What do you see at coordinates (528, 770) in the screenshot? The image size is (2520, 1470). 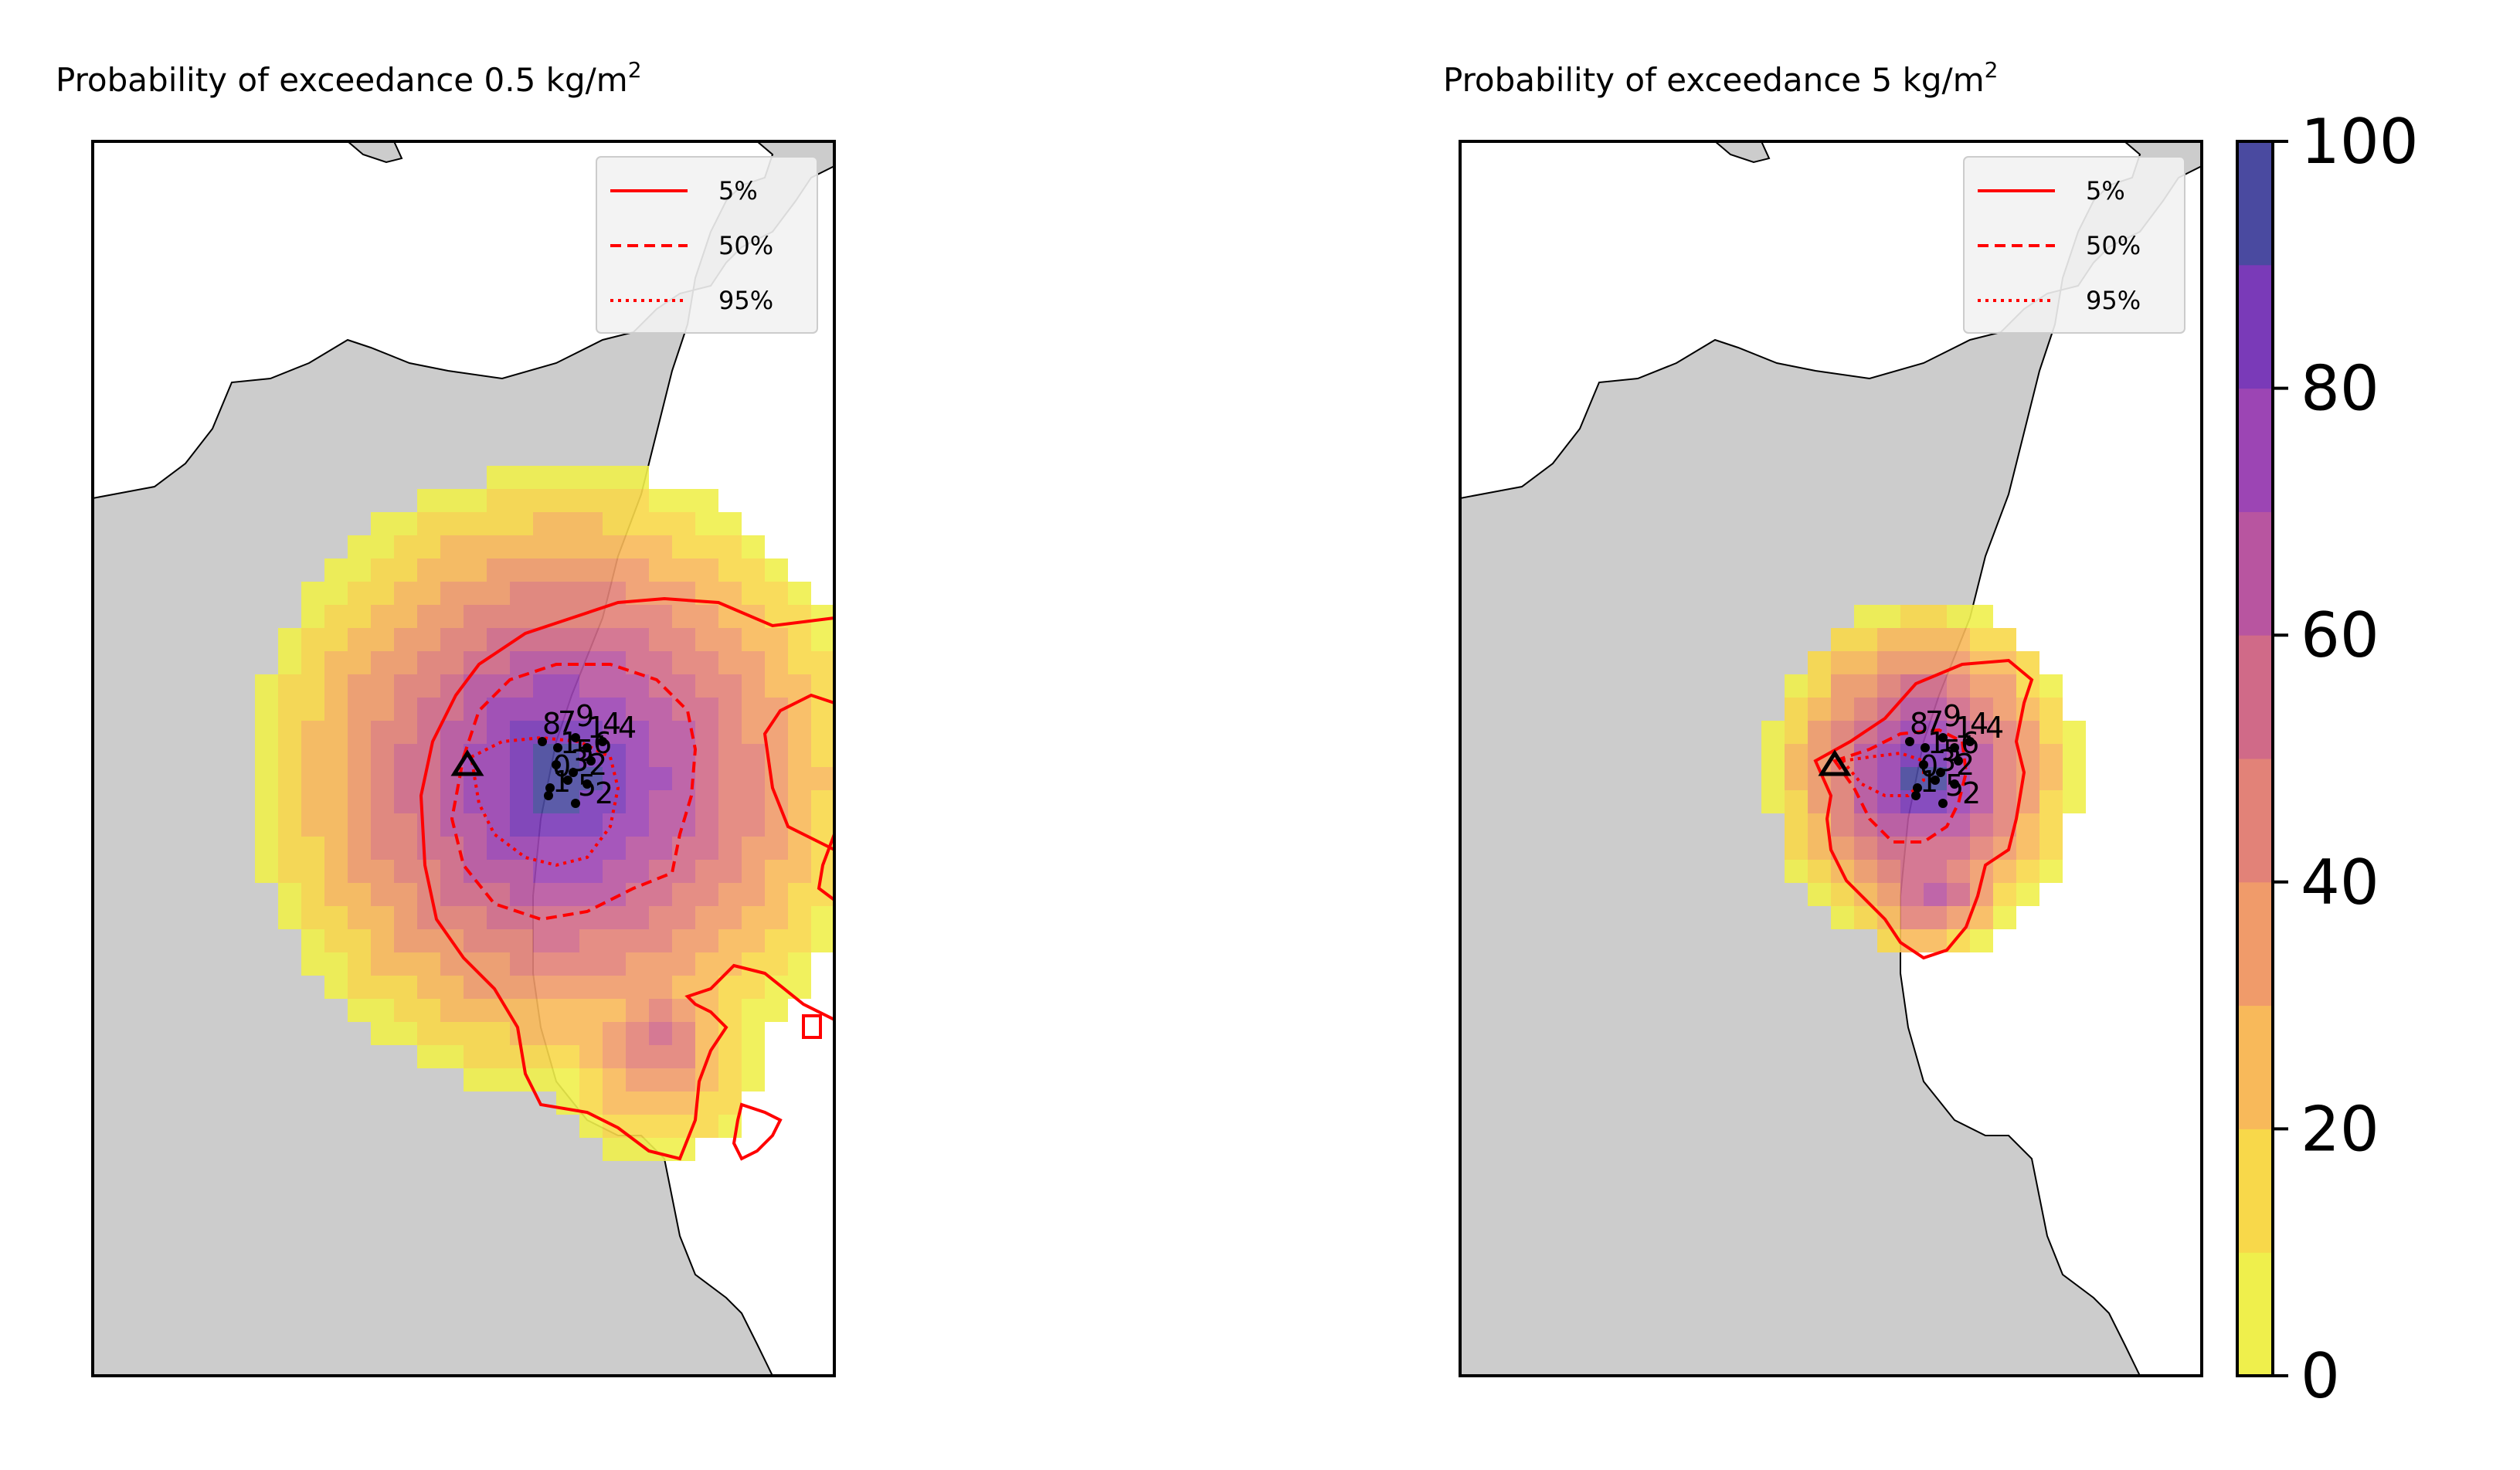 I see `vent-markers-left` at bounding box center [528, 770].